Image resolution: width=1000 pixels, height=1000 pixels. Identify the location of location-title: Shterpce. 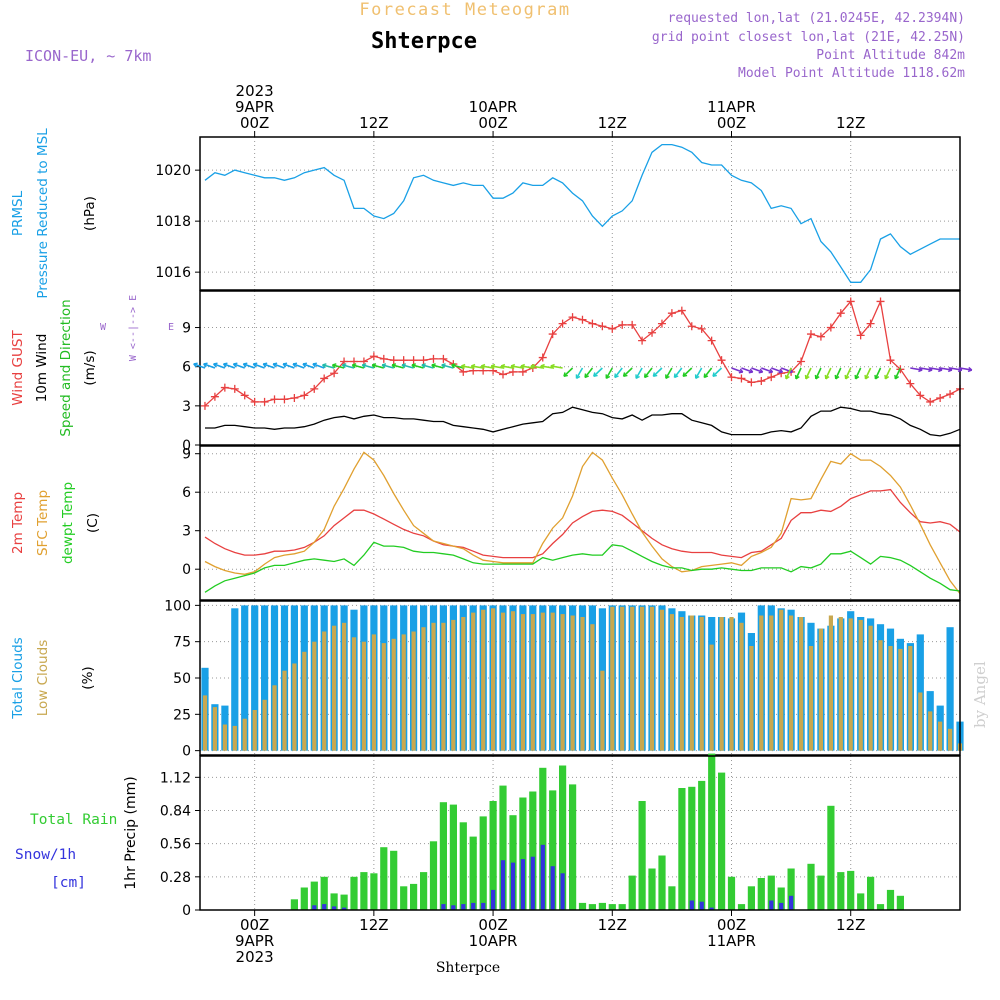
(424, 41).